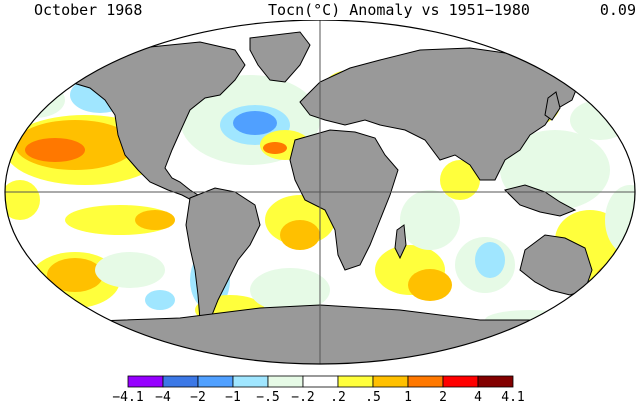 Image resolution: width=642 pixels, height=403 pixels. I want to click on colorbar-boxes, so click(320, 381).